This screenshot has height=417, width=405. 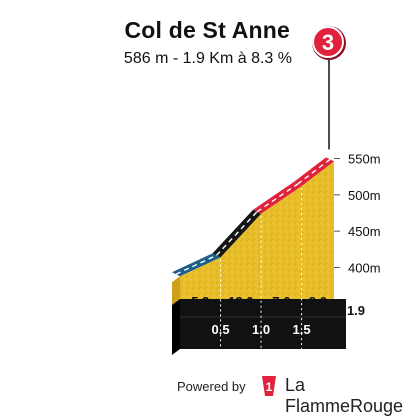 What do you see at coordinates (176, 290) in the screenshot?
I see `ground-side-face` at bounding box center [176, 290].